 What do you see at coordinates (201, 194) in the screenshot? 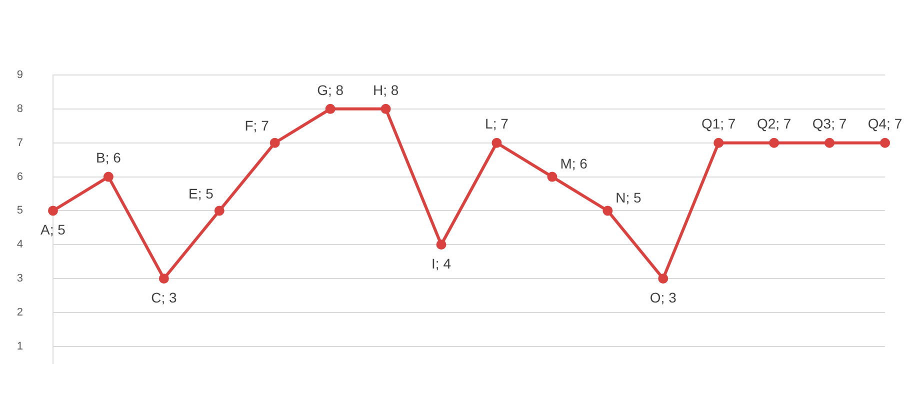
I see `data-label: E; 5` at bounding box center [201, 194].